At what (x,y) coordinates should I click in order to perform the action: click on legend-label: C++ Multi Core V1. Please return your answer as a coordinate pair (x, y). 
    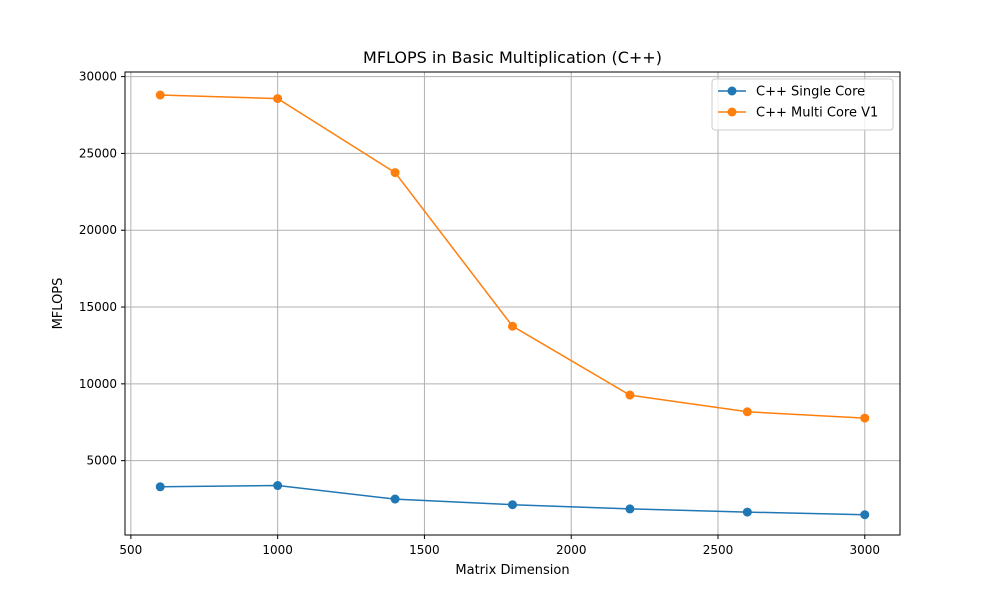
    Looking at the image, I should click on (817, 113).